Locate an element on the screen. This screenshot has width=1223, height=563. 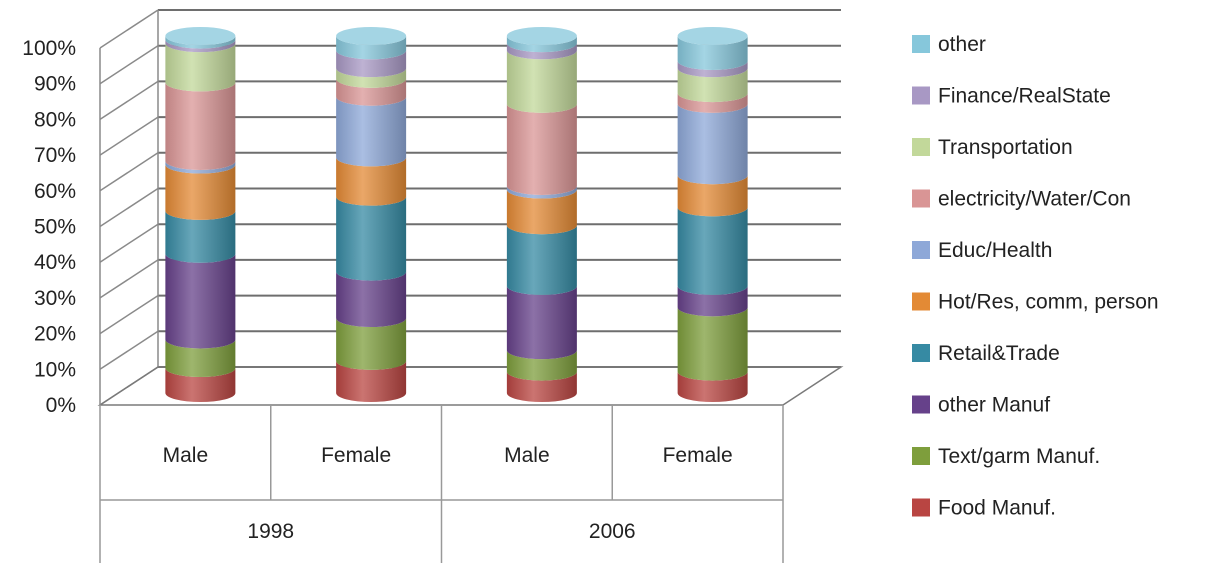
y-tick-label: 20% is located at coordinates (55, 334).